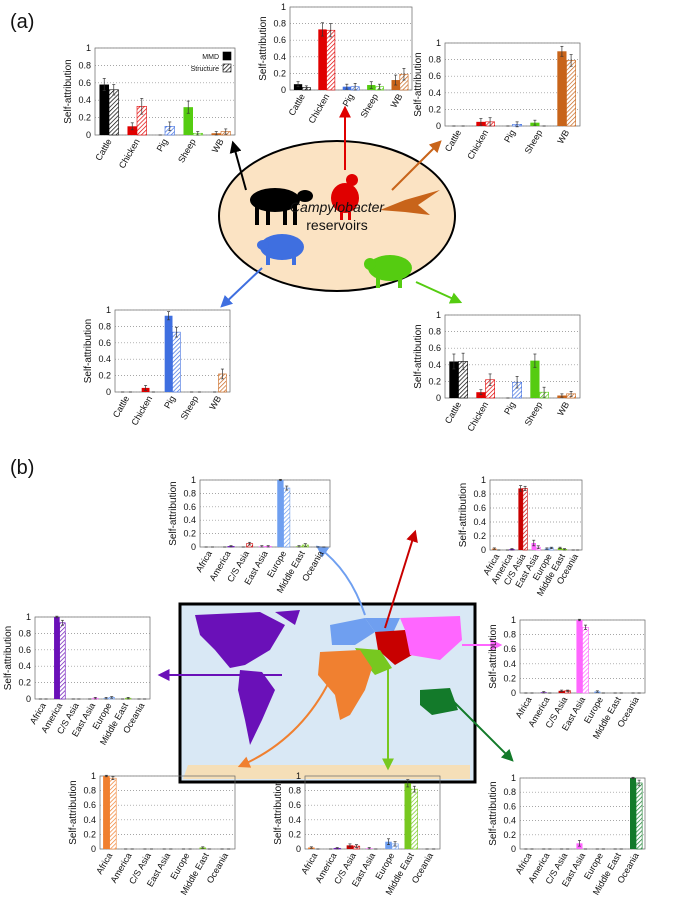  Describe the element at coordinates (22, 22) in the screenshot. I see `panel-label: (a)` at that location.